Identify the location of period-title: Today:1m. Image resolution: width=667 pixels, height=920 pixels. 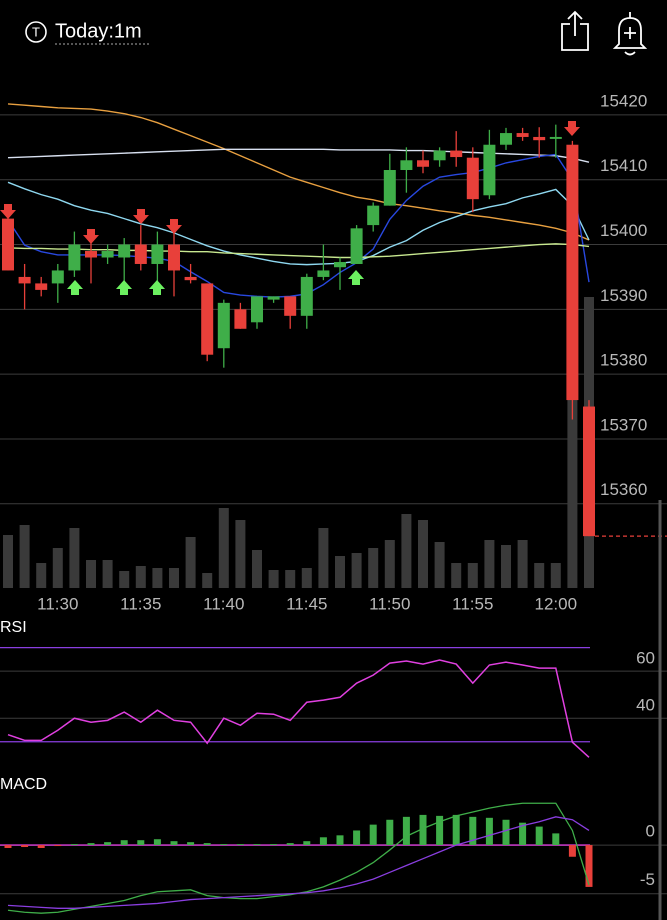
(98, 31).